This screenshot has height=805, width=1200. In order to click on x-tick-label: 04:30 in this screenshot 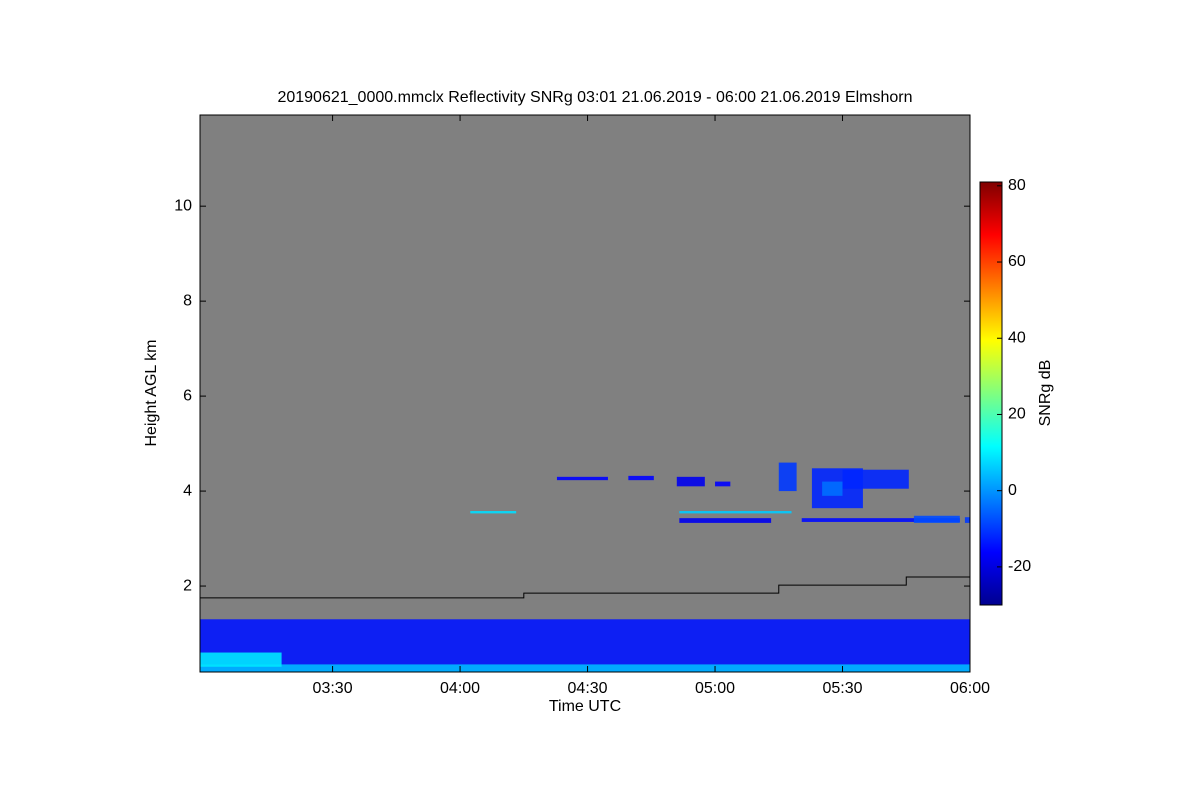, I will do `click(588, 688)`.